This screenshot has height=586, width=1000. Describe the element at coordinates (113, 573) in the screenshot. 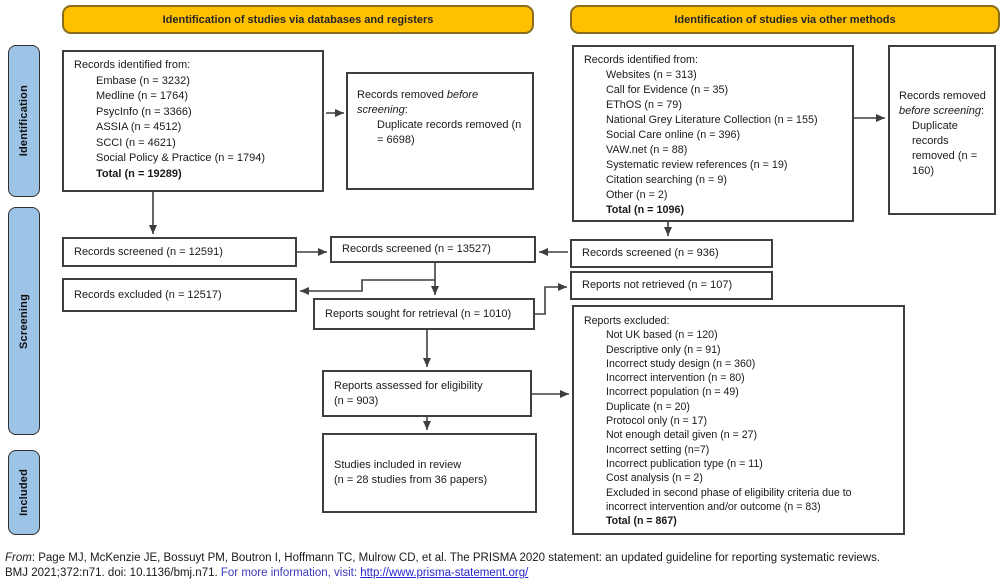

I see `citation-line2-text: BMJ 2021;372:n71. doi: 10.1136/bmj.n71.` at that location.